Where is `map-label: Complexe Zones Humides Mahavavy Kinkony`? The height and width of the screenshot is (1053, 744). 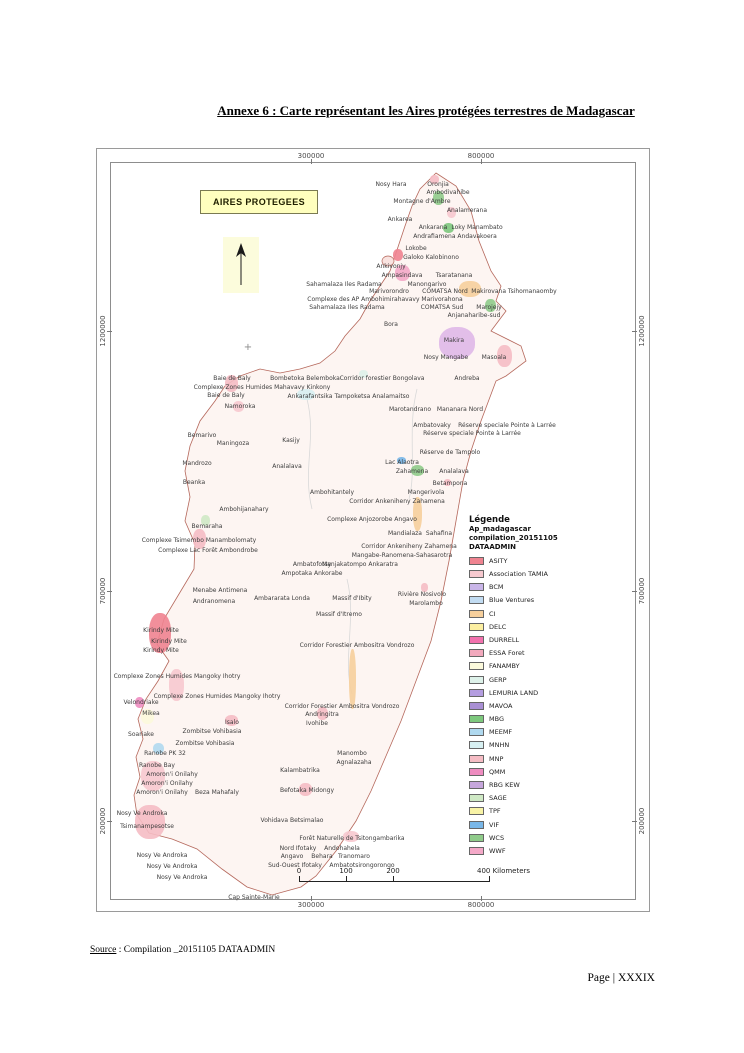 map-label: Complexe Zones Humides Mahavavy Kinkony is located at coordinates (262, 387).